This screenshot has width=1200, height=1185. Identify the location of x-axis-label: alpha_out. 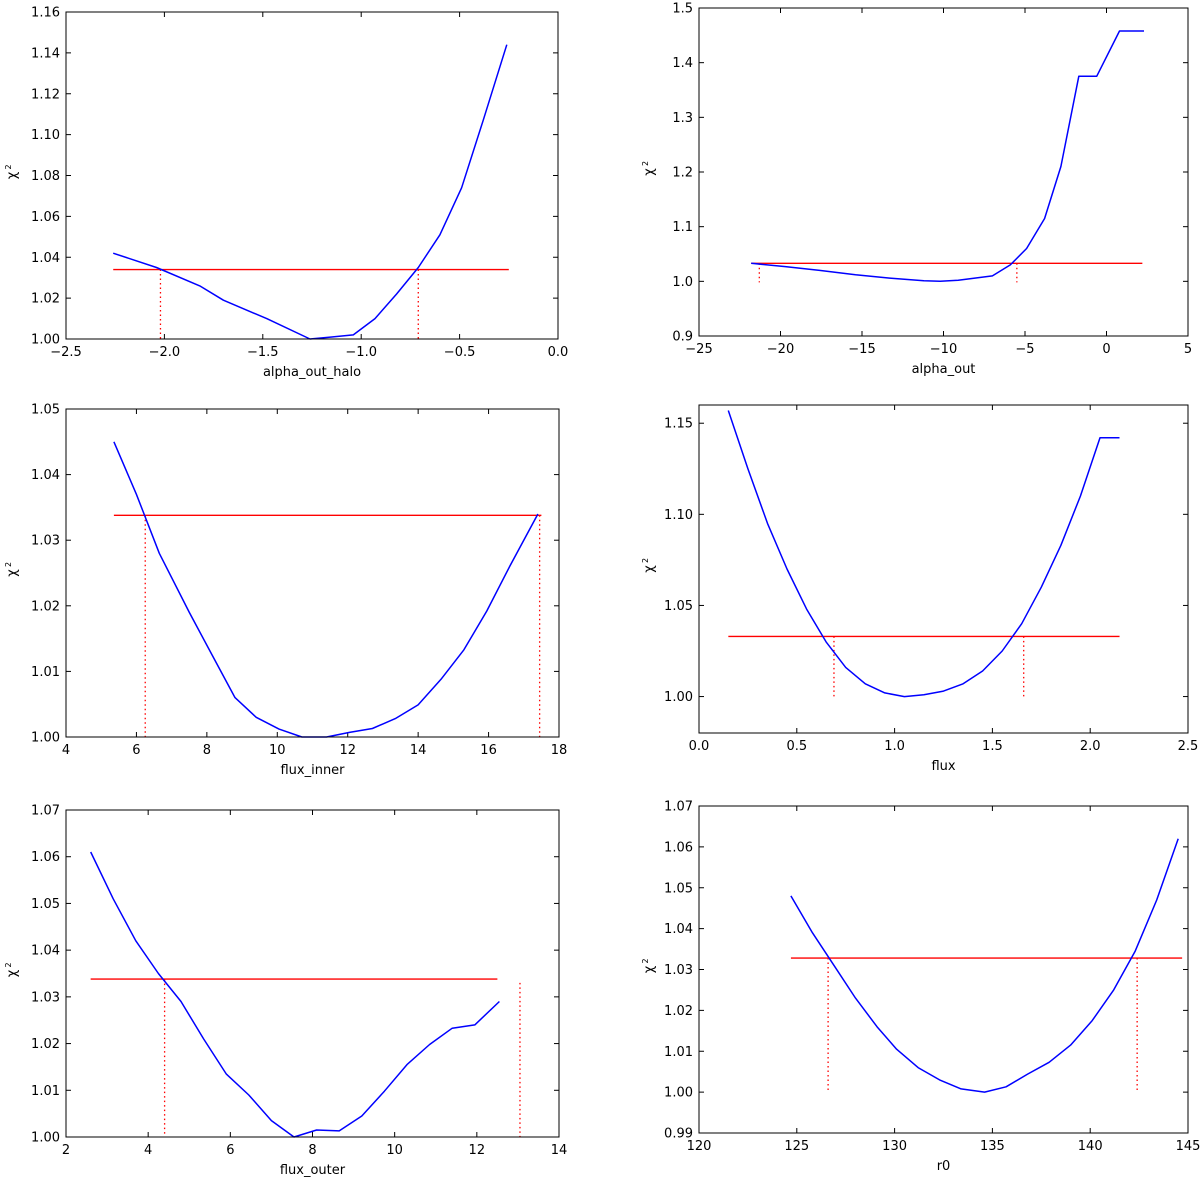
(944, 369).